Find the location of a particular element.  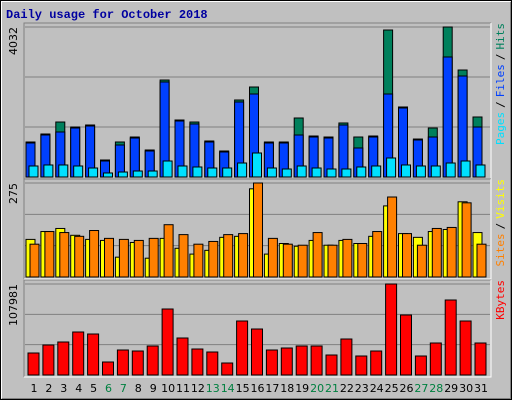

x-tick-label: 15 is located at coordinates (243, 388).